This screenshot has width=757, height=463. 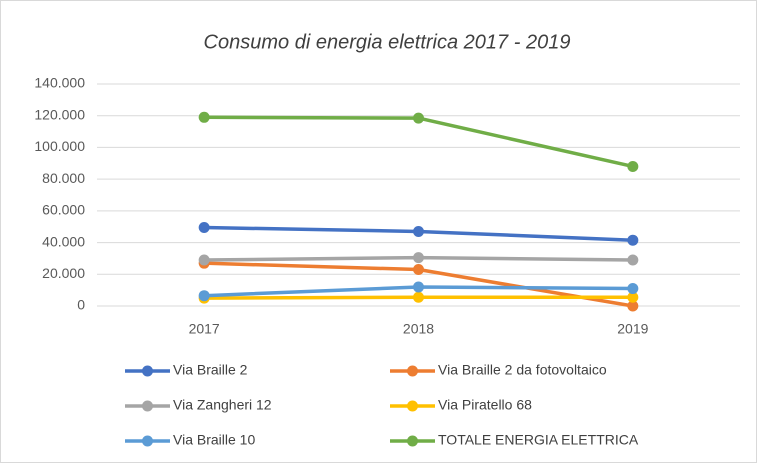 I want to click on x-tick-label: 2019, so click(x=632, y=329).